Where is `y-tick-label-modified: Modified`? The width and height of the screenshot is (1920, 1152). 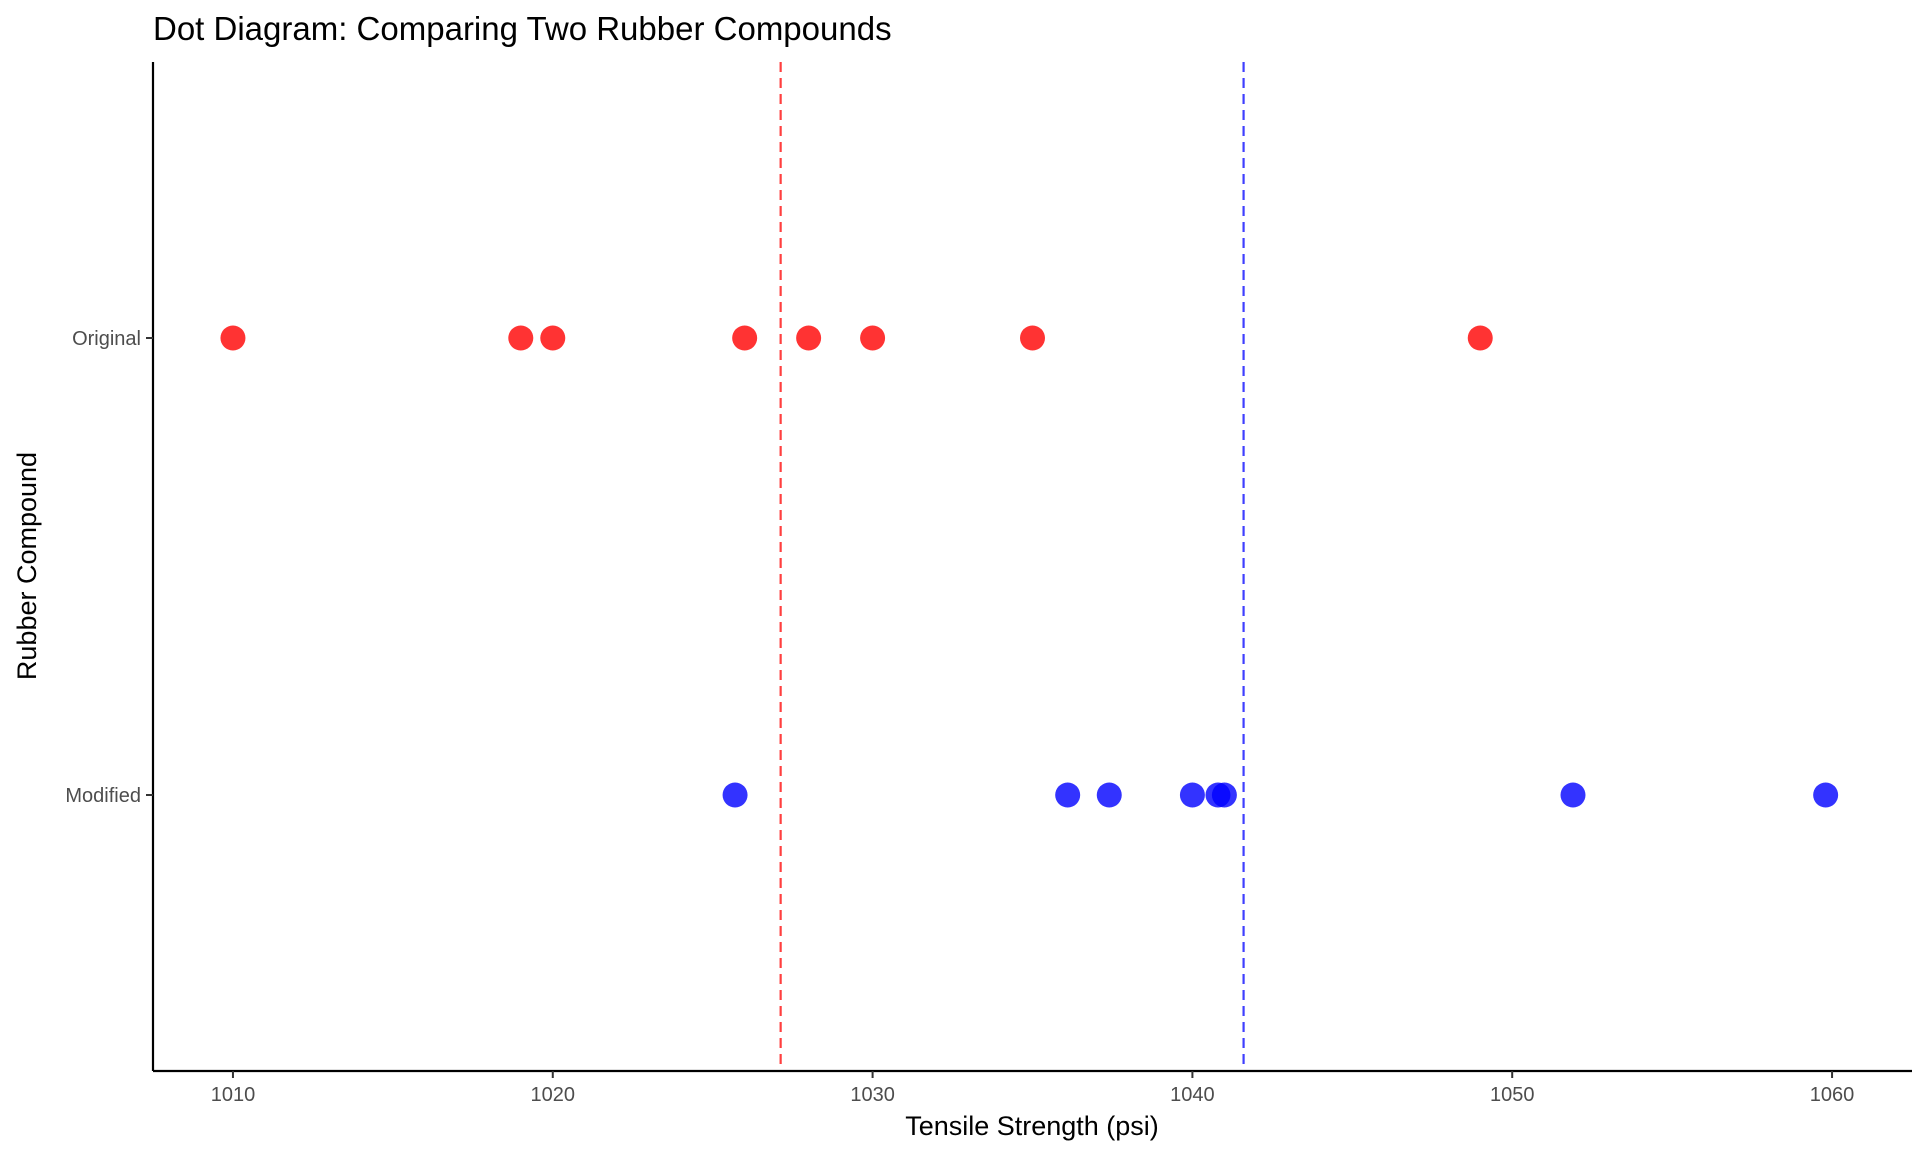
y-tick-label-modified: Modified is located at coordinates (103, 796).